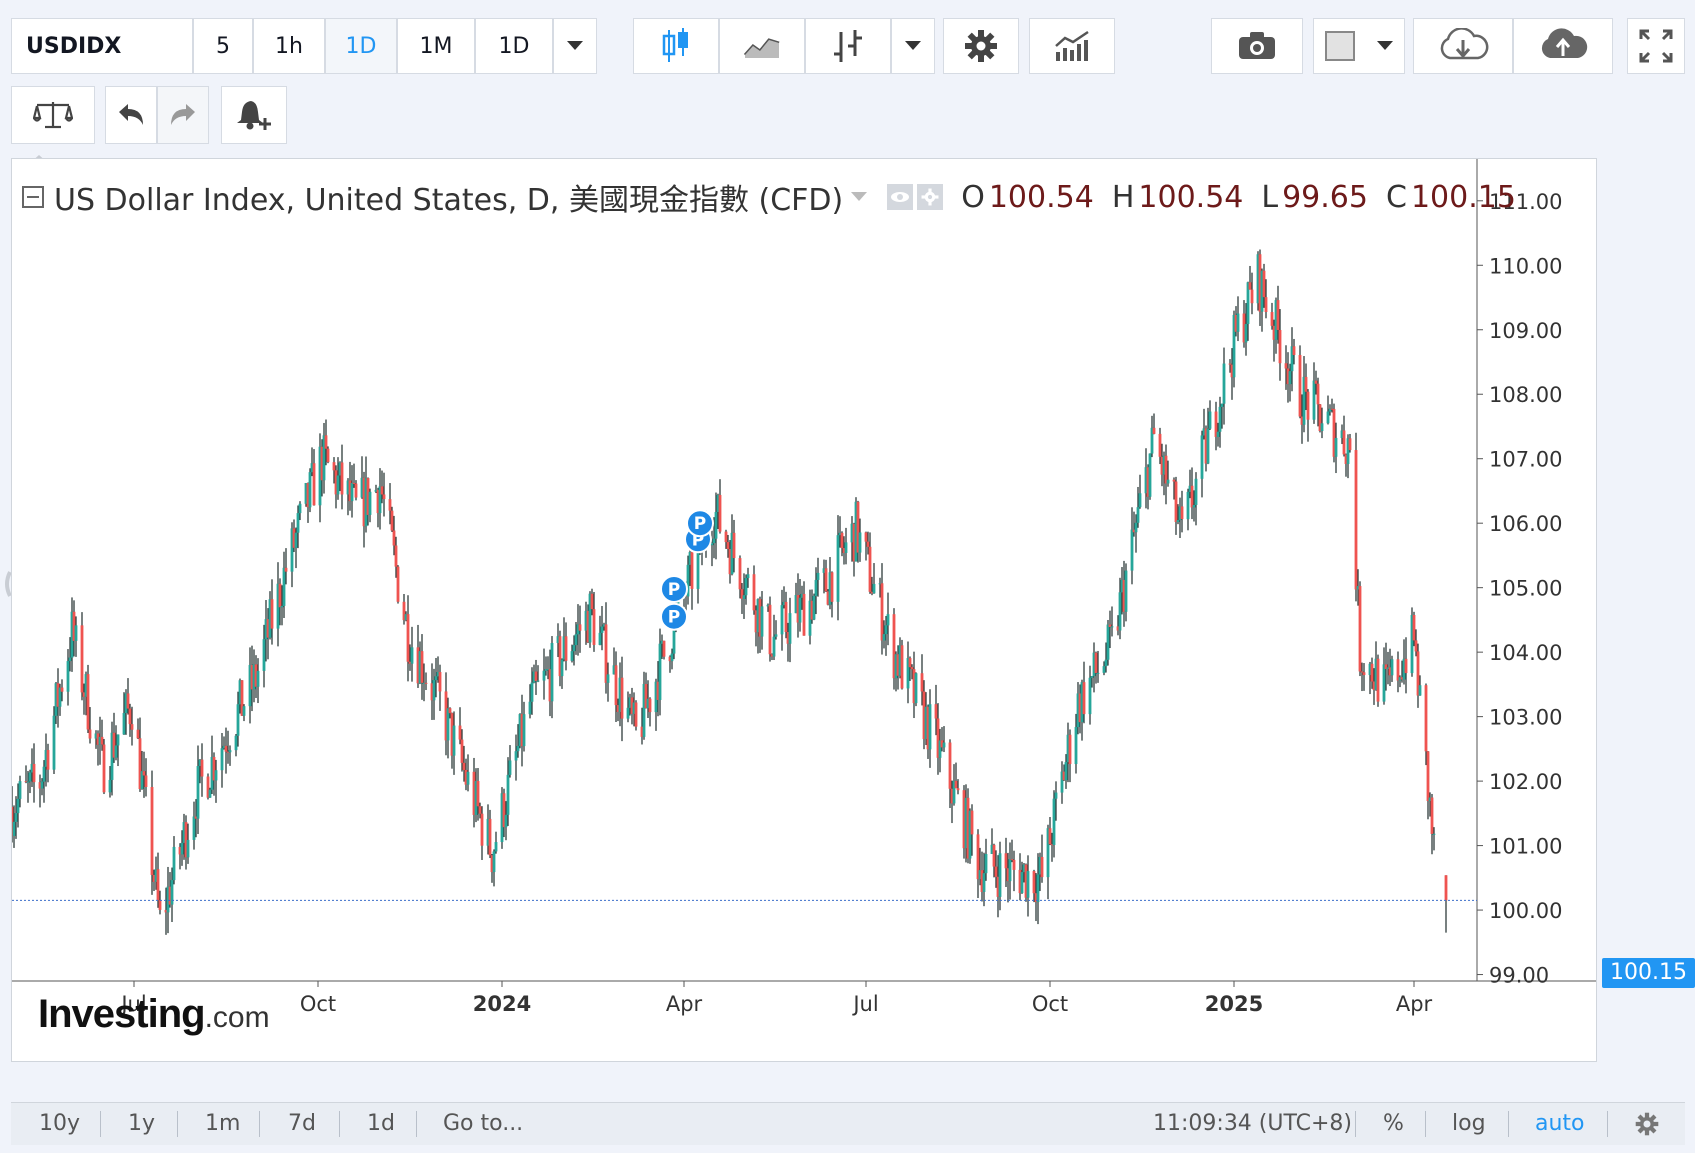 The height and width of the screenshot is (1153, 1695). Describe the element at coordinates (33, 197) in the screenshot. I see `collapse-legend-icon` at that location.